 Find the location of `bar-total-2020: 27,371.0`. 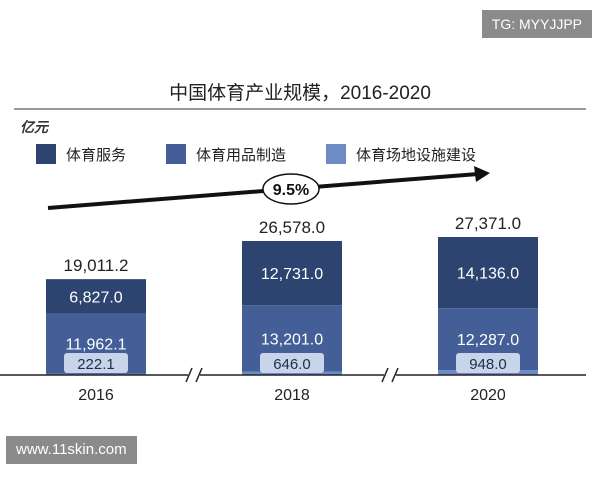

bar-total-2020: 27,371.0 is located at coordinates (488, 223).